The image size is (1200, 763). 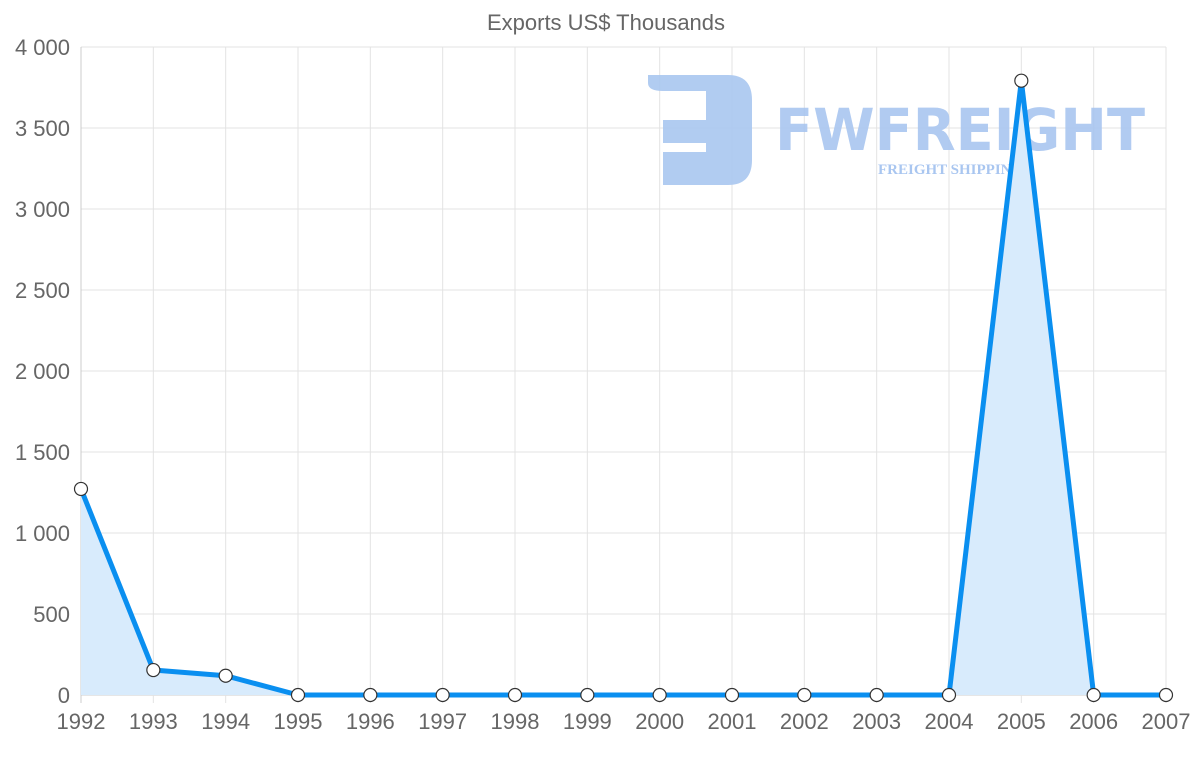 I want to click on y-tick-label: 3 500, so click(x=42, y=128).